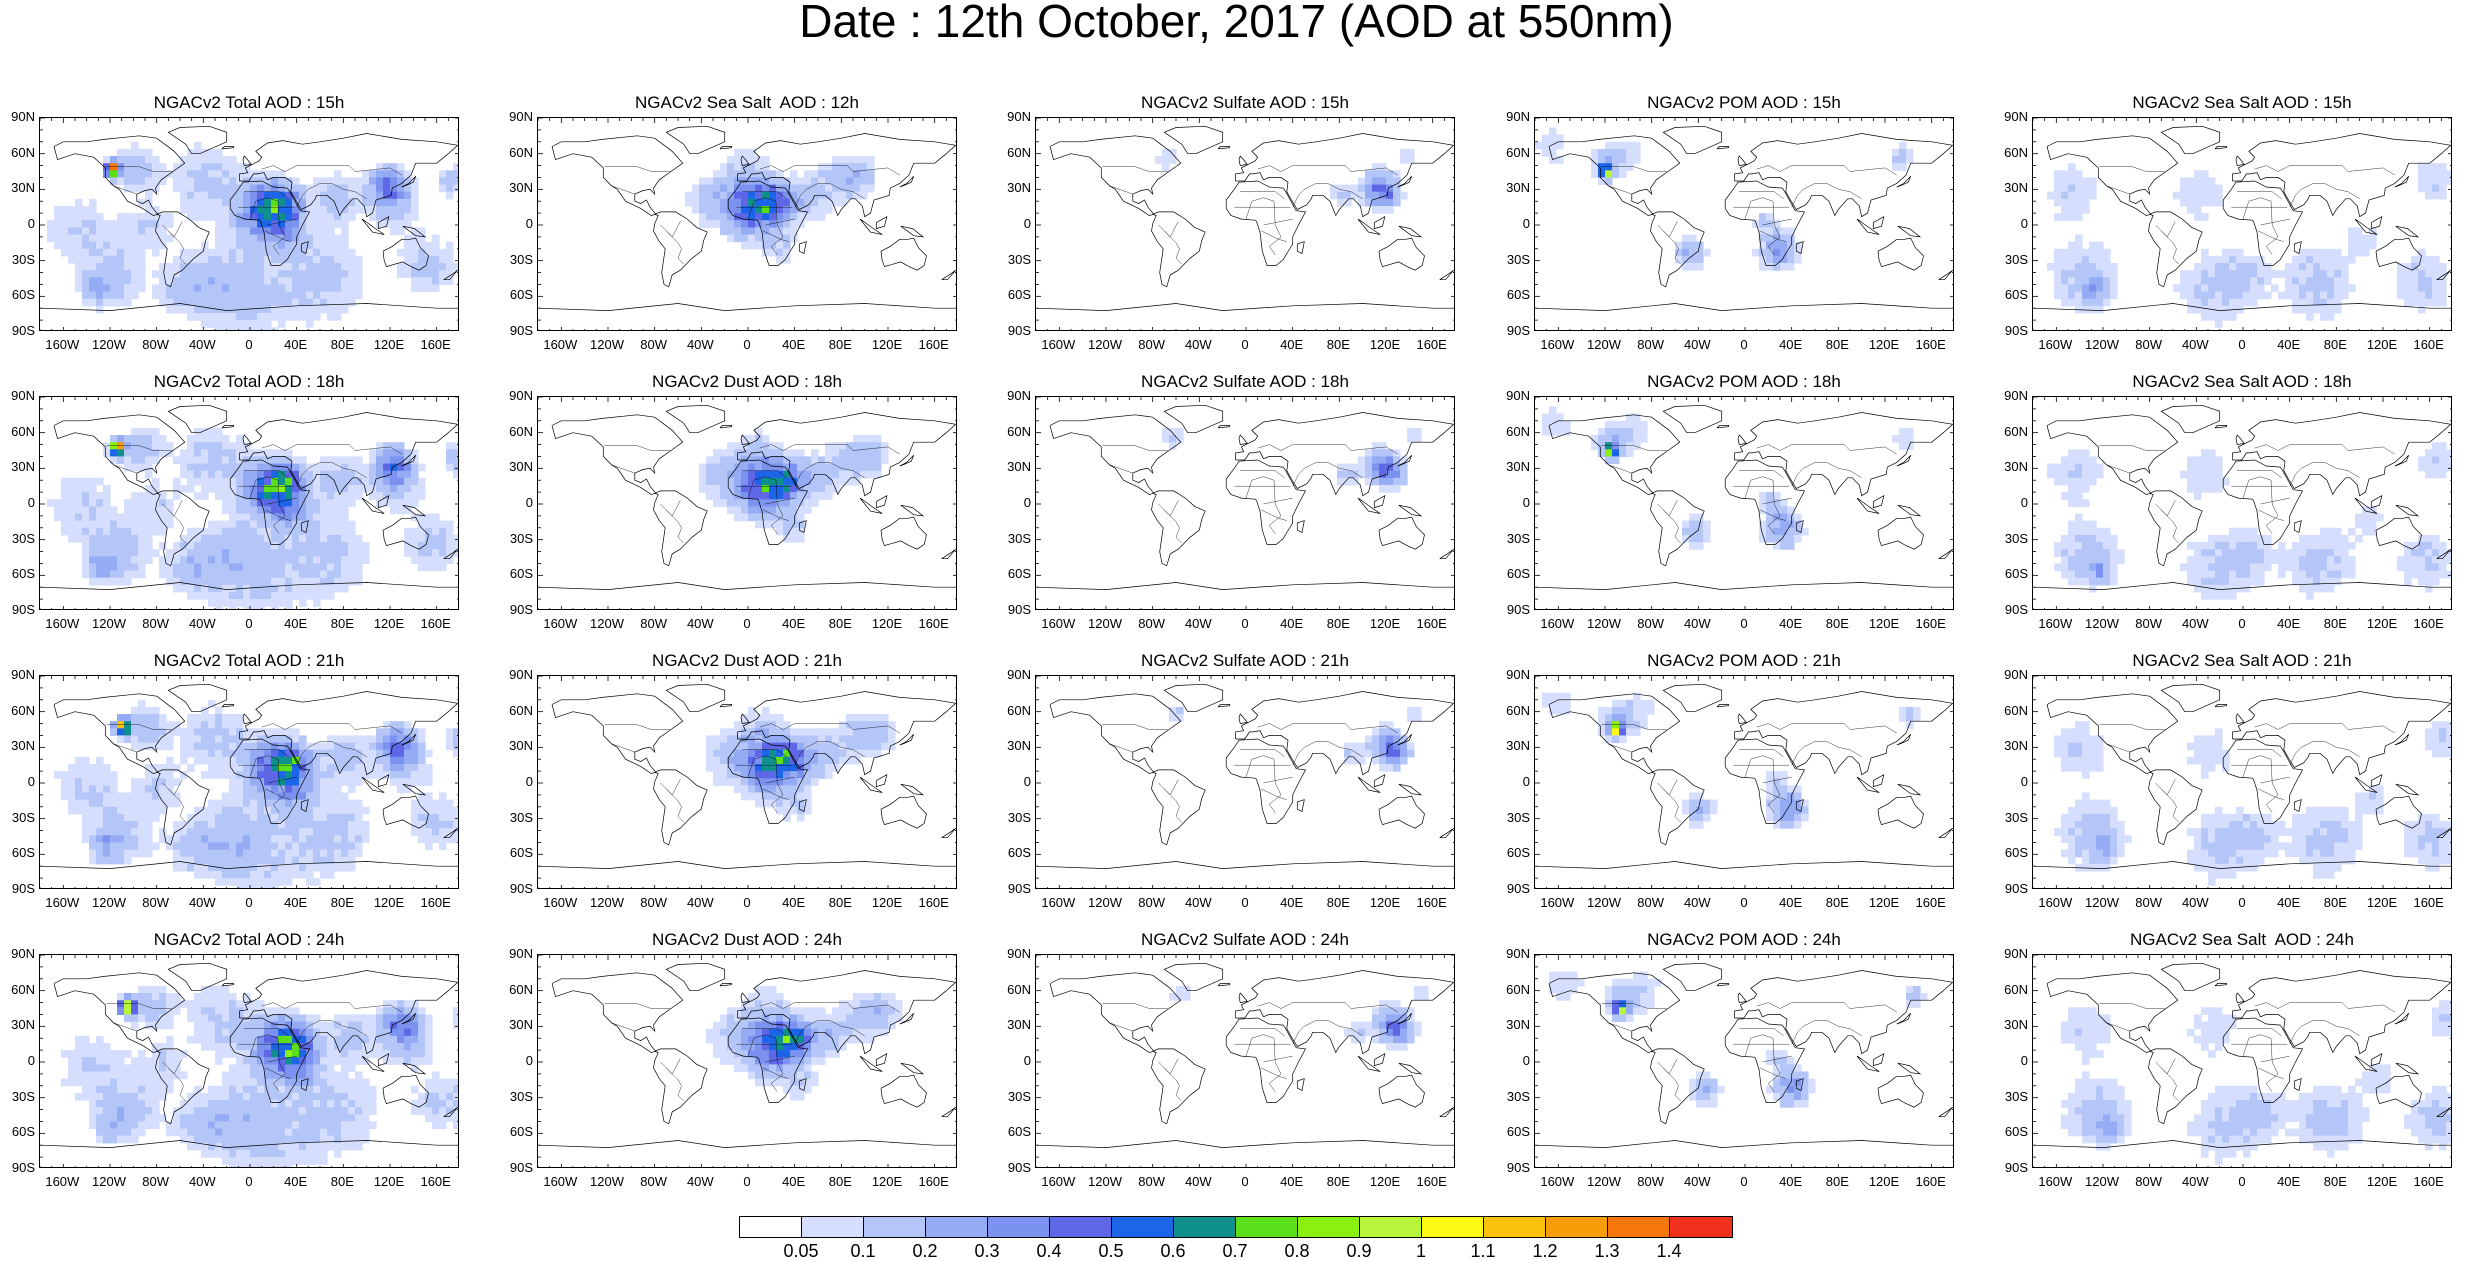  Describe the element at coordinates (1359, 1251) in the screenshot. I see `colorbar-label: 0.9` at that location.